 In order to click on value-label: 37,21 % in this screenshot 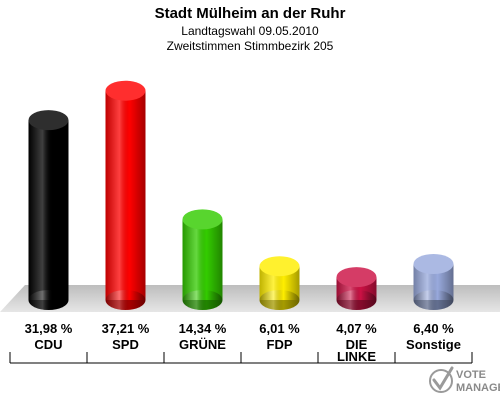, I will do `click(126, 328)`.